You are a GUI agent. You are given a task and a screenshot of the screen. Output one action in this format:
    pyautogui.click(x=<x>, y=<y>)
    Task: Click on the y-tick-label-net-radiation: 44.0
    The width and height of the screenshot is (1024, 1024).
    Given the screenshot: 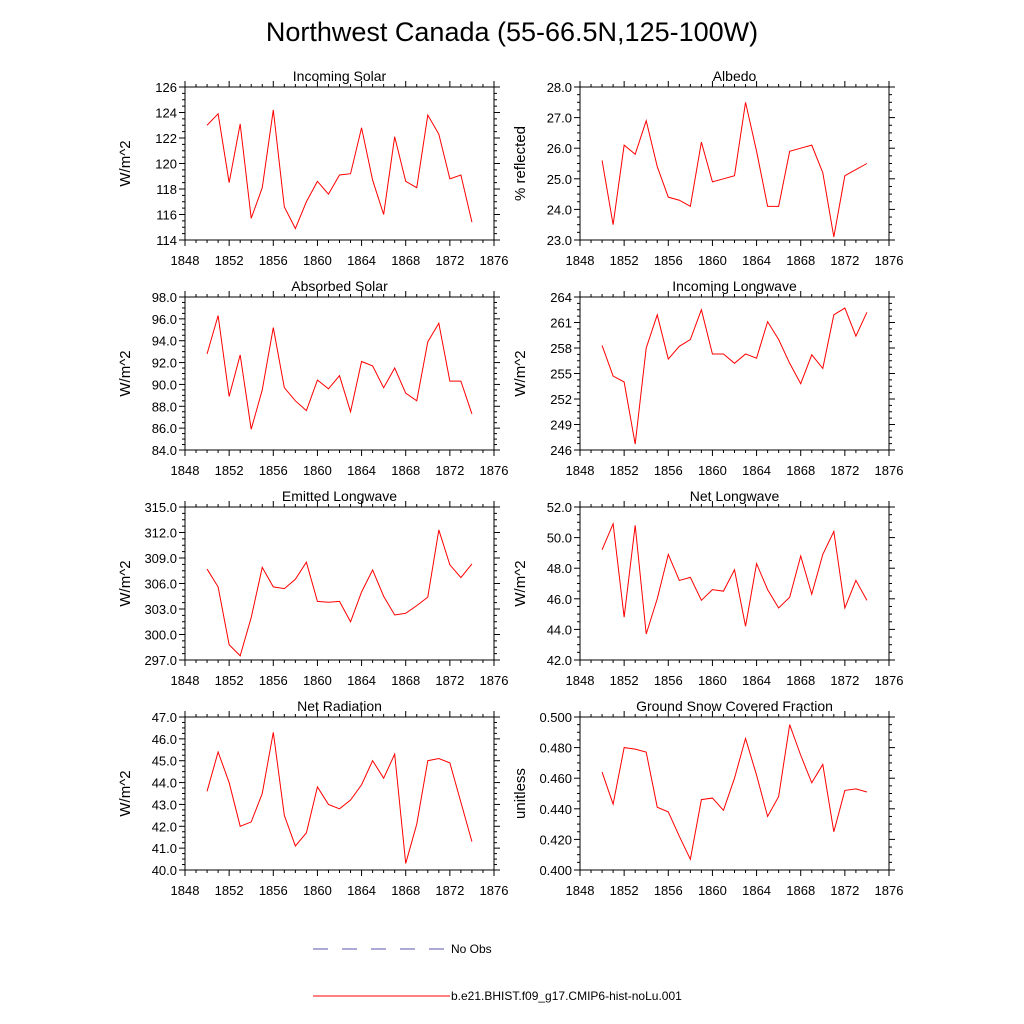 What is the action you would take?
    pyautogui.click(x=164, y=783)
    